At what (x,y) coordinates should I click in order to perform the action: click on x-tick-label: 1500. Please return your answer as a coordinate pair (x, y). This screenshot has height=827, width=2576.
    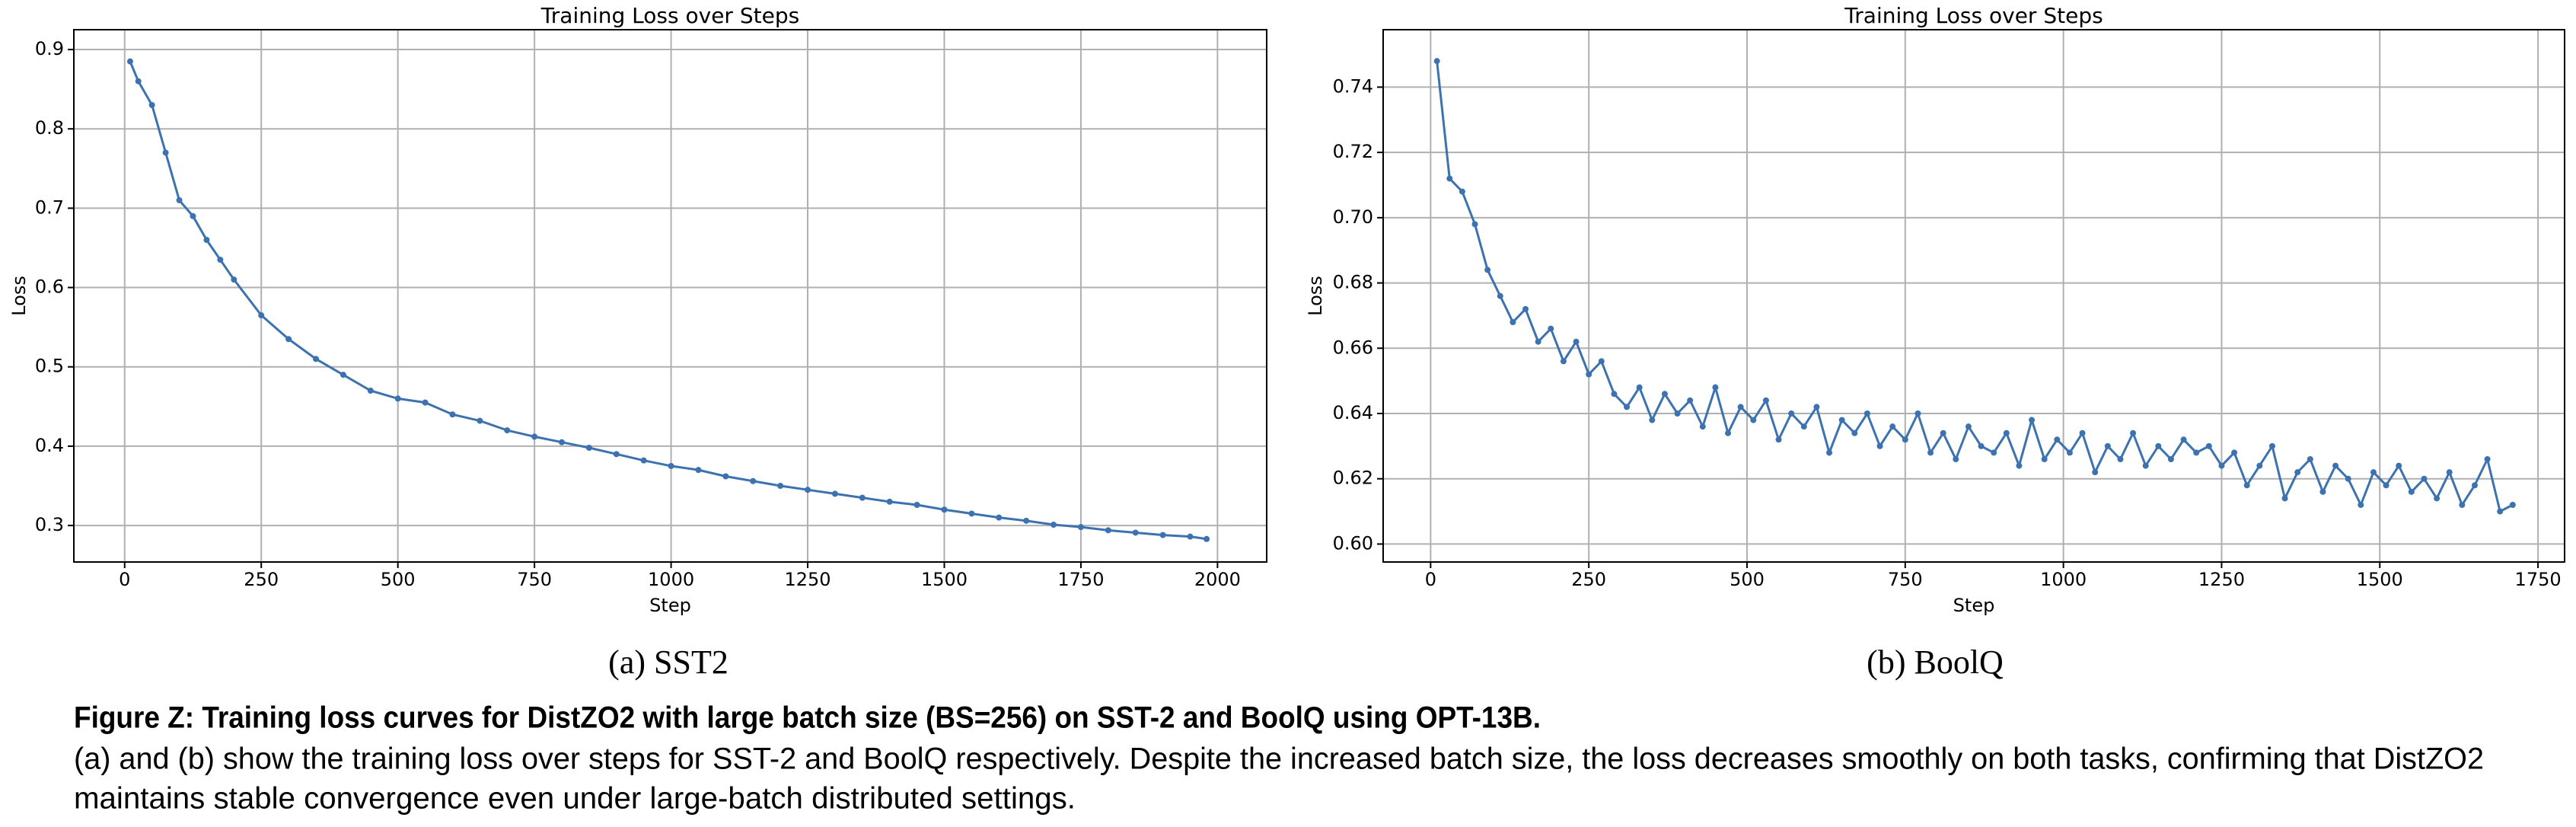
    Looking at the image, I should click on (945, 579).